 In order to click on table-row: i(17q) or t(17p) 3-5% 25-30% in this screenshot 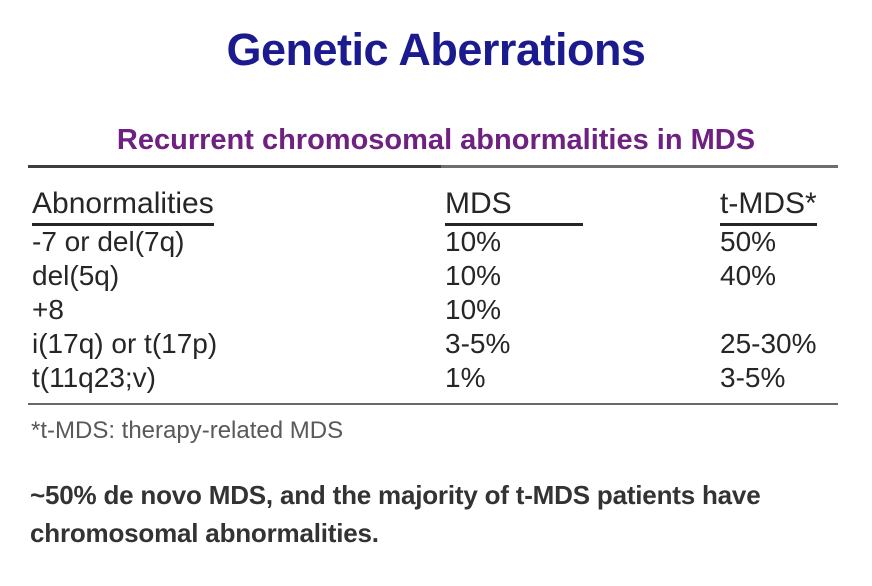, I will do `click(438, 344)`.